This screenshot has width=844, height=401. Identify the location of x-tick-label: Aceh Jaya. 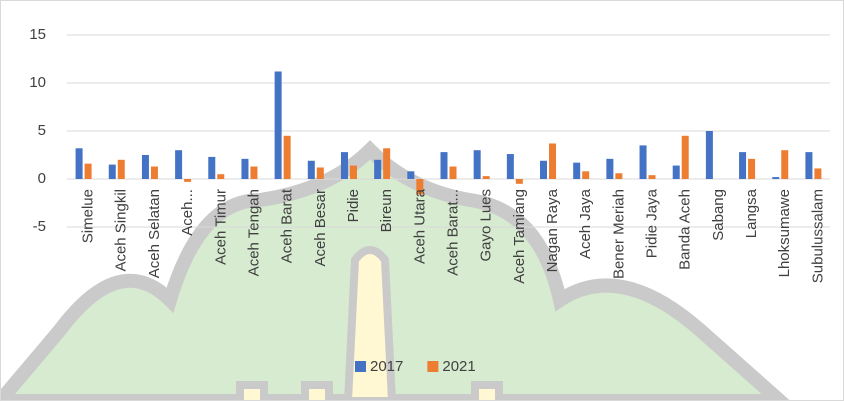
(585, 223).